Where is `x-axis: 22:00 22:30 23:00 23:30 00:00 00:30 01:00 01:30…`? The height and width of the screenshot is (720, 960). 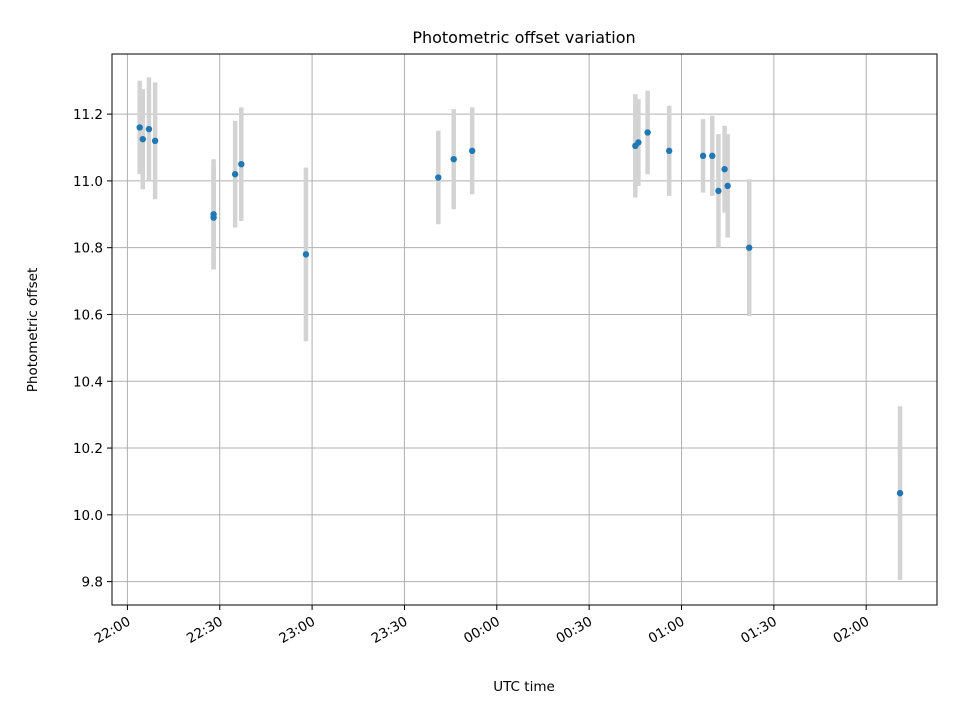 x-axis: 22:00 22:30 23:00 23:30 00:00 00:30 01:00 01:30… is located at coordinates (482, 626).